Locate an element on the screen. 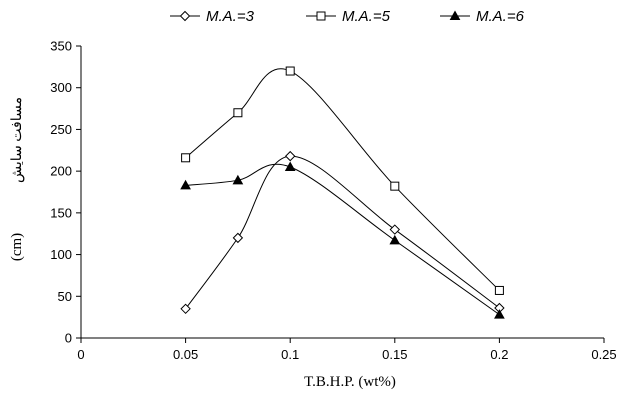 This screenshot has height=401, width=618. x-tick-label: 0.15 is located at coordinates (394, 354).